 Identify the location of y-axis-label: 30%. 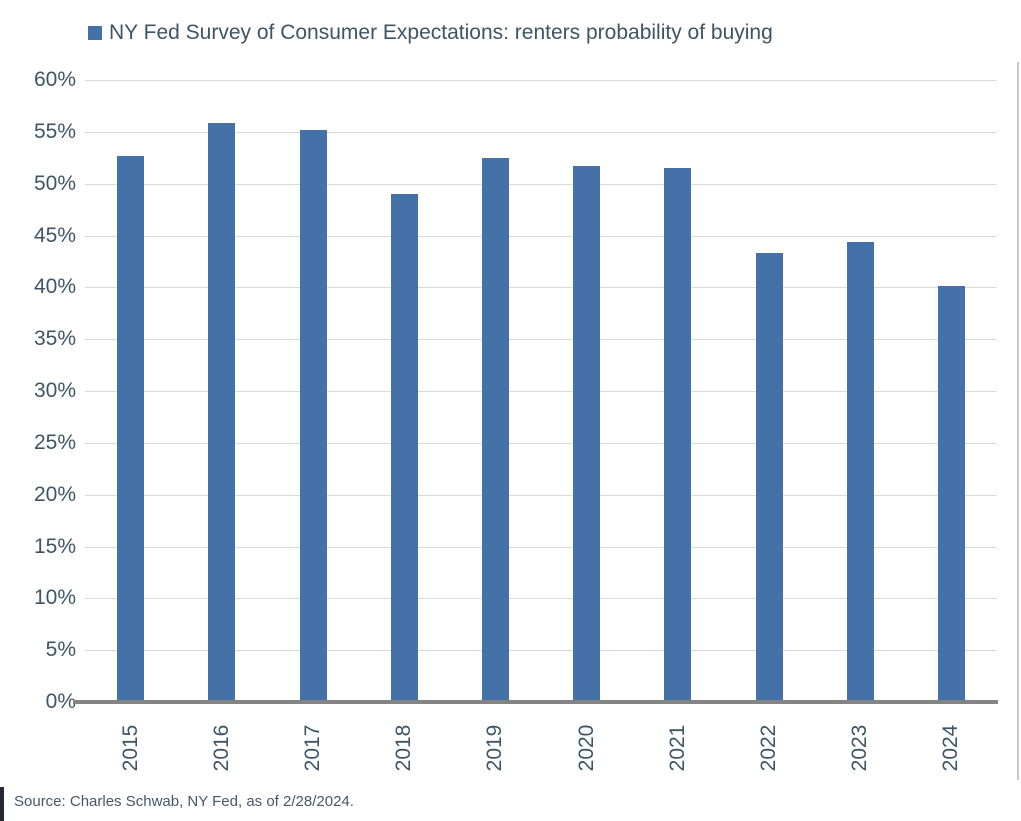
(54, 390).